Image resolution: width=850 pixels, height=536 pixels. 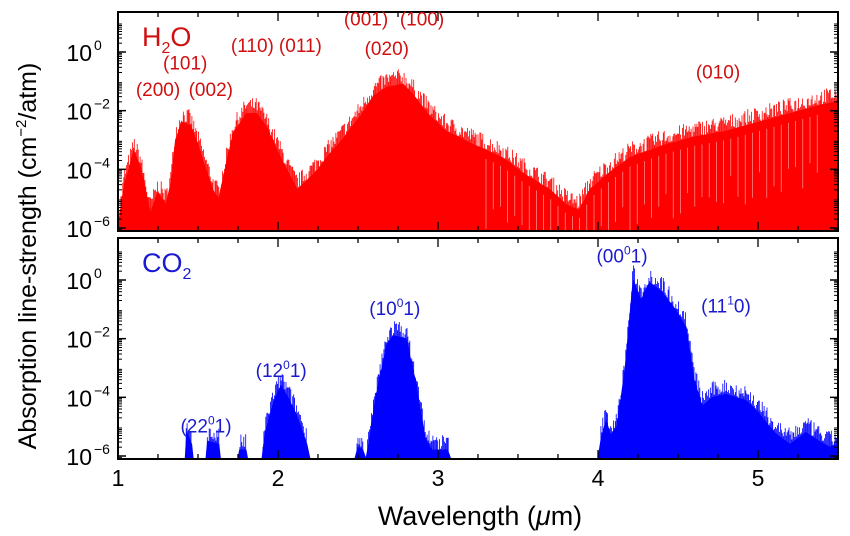 I want to click on band-label: (002), so click(x=211, y=90).